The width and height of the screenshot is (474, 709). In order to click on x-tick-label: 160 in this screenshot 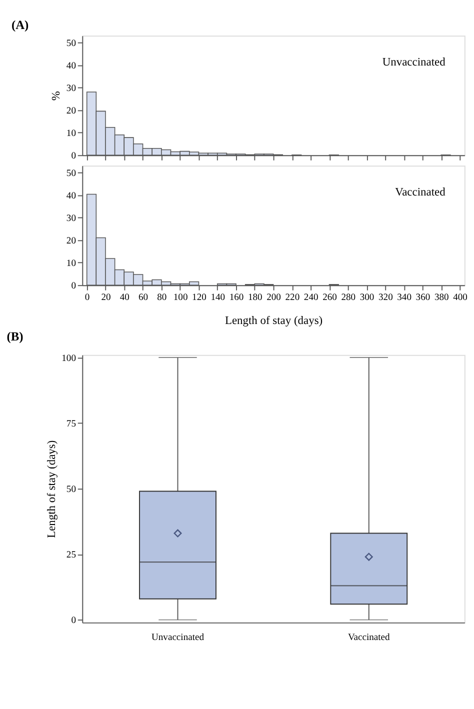, I will do `click(236, 297)`.